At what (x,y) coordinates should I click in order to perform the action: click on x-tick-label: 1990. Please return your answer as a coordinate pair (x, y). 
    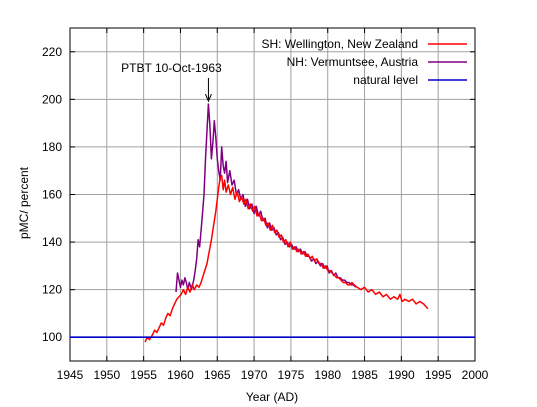
    Looking at the image, I should click on (401, 375).